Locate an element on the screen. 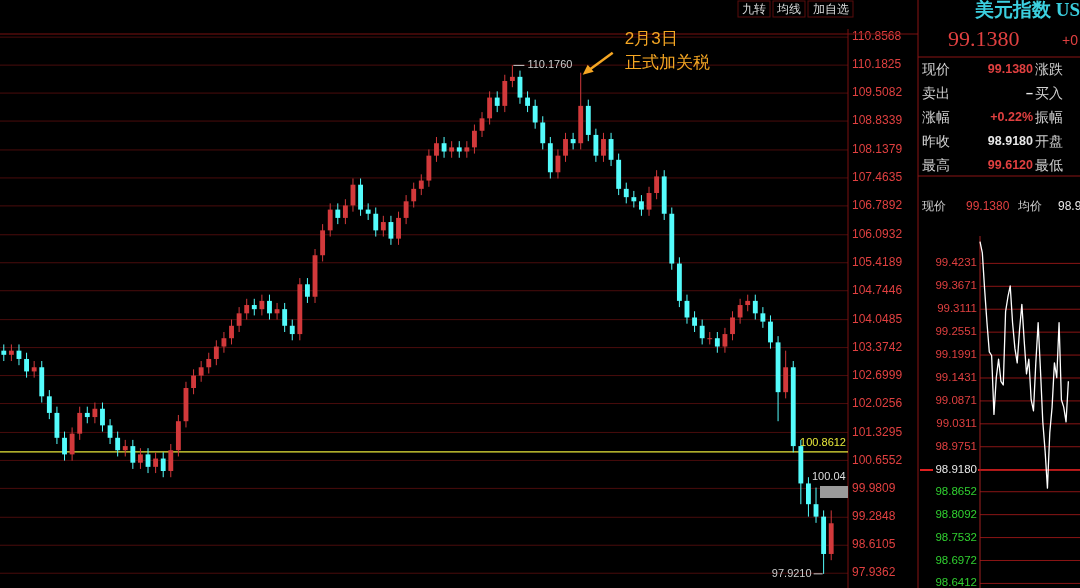 The width and height of the screenshot is (1080, 588). y-tick-label: 108.1379 is located at coordinates (877, 149).